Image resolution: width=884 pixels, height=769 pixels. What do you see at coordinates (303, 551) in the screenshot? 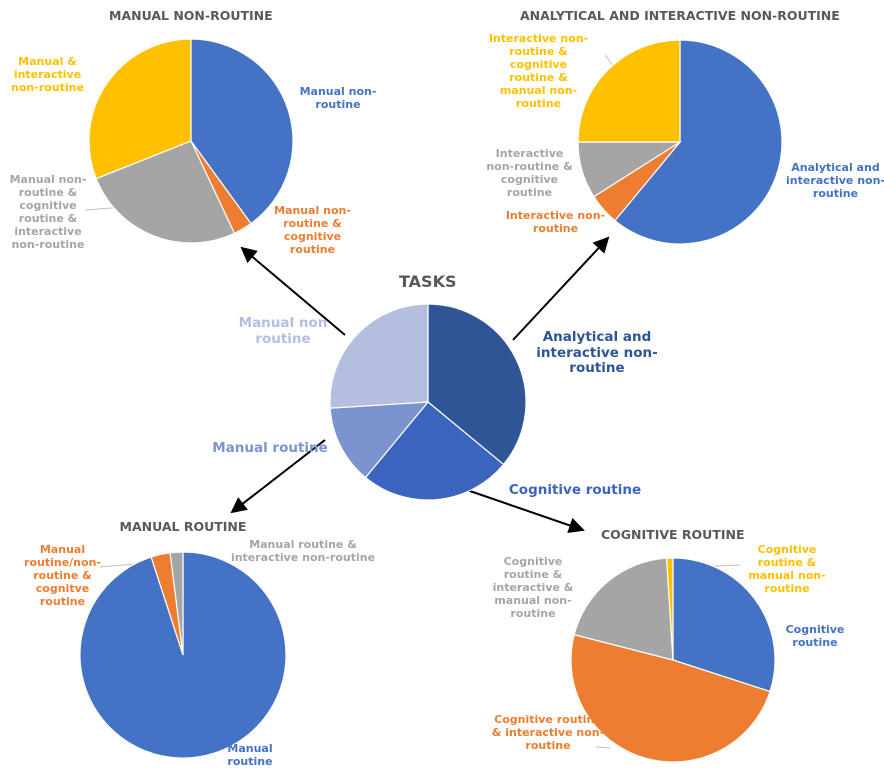
I see `slice-label: Manual routine & interactive non-routine` at bounding box center [303, 551].